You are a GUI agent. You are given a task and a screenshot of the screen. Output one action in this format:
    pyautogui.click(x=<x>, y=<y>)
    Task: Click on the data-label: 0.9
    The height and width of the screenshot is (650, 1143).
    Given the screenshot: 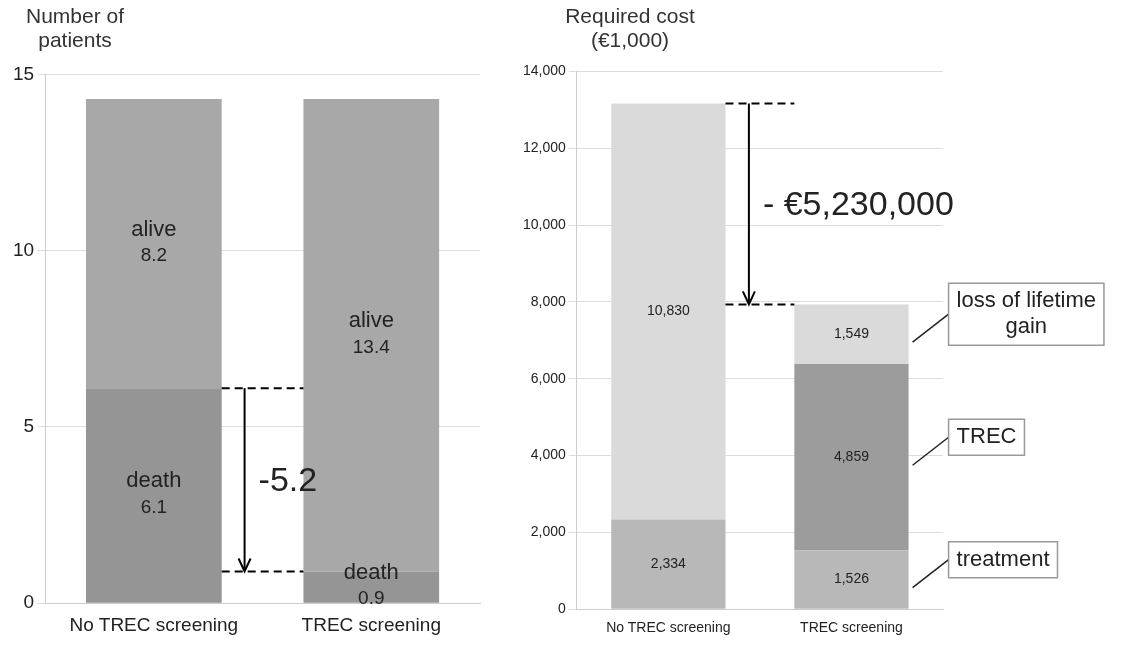 What is the action you would take?
    pyautogui.click(x=371, y=598)
    